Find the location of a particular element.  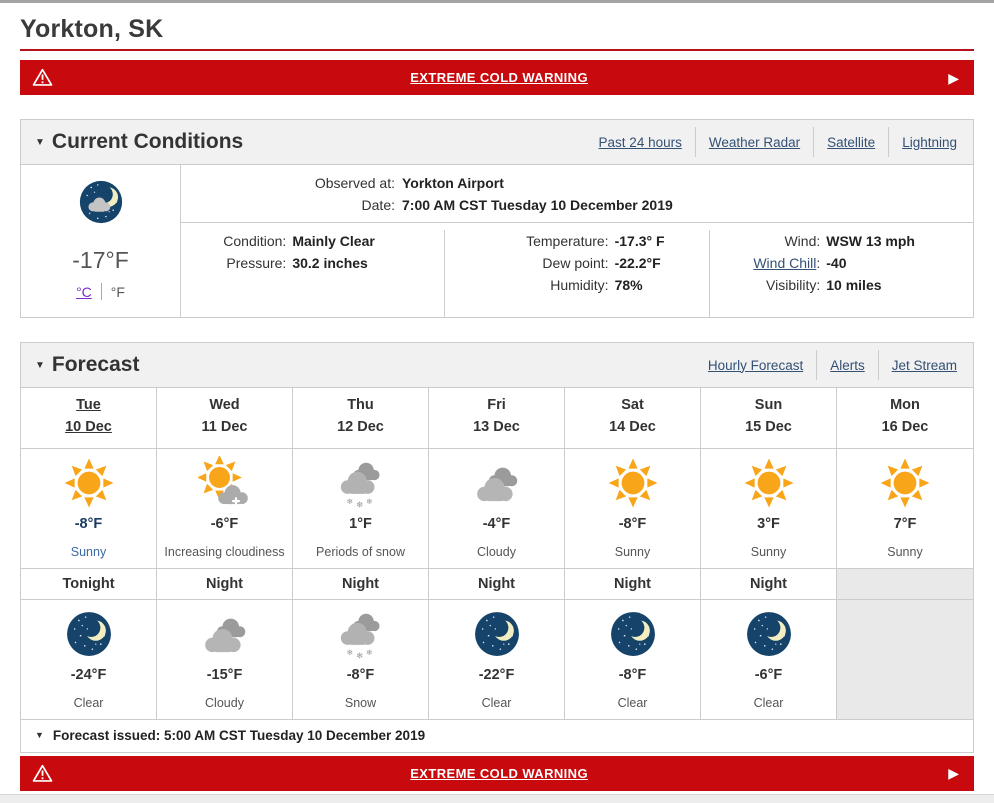

wind-label: Wind: is located at coordinates (802, 241).